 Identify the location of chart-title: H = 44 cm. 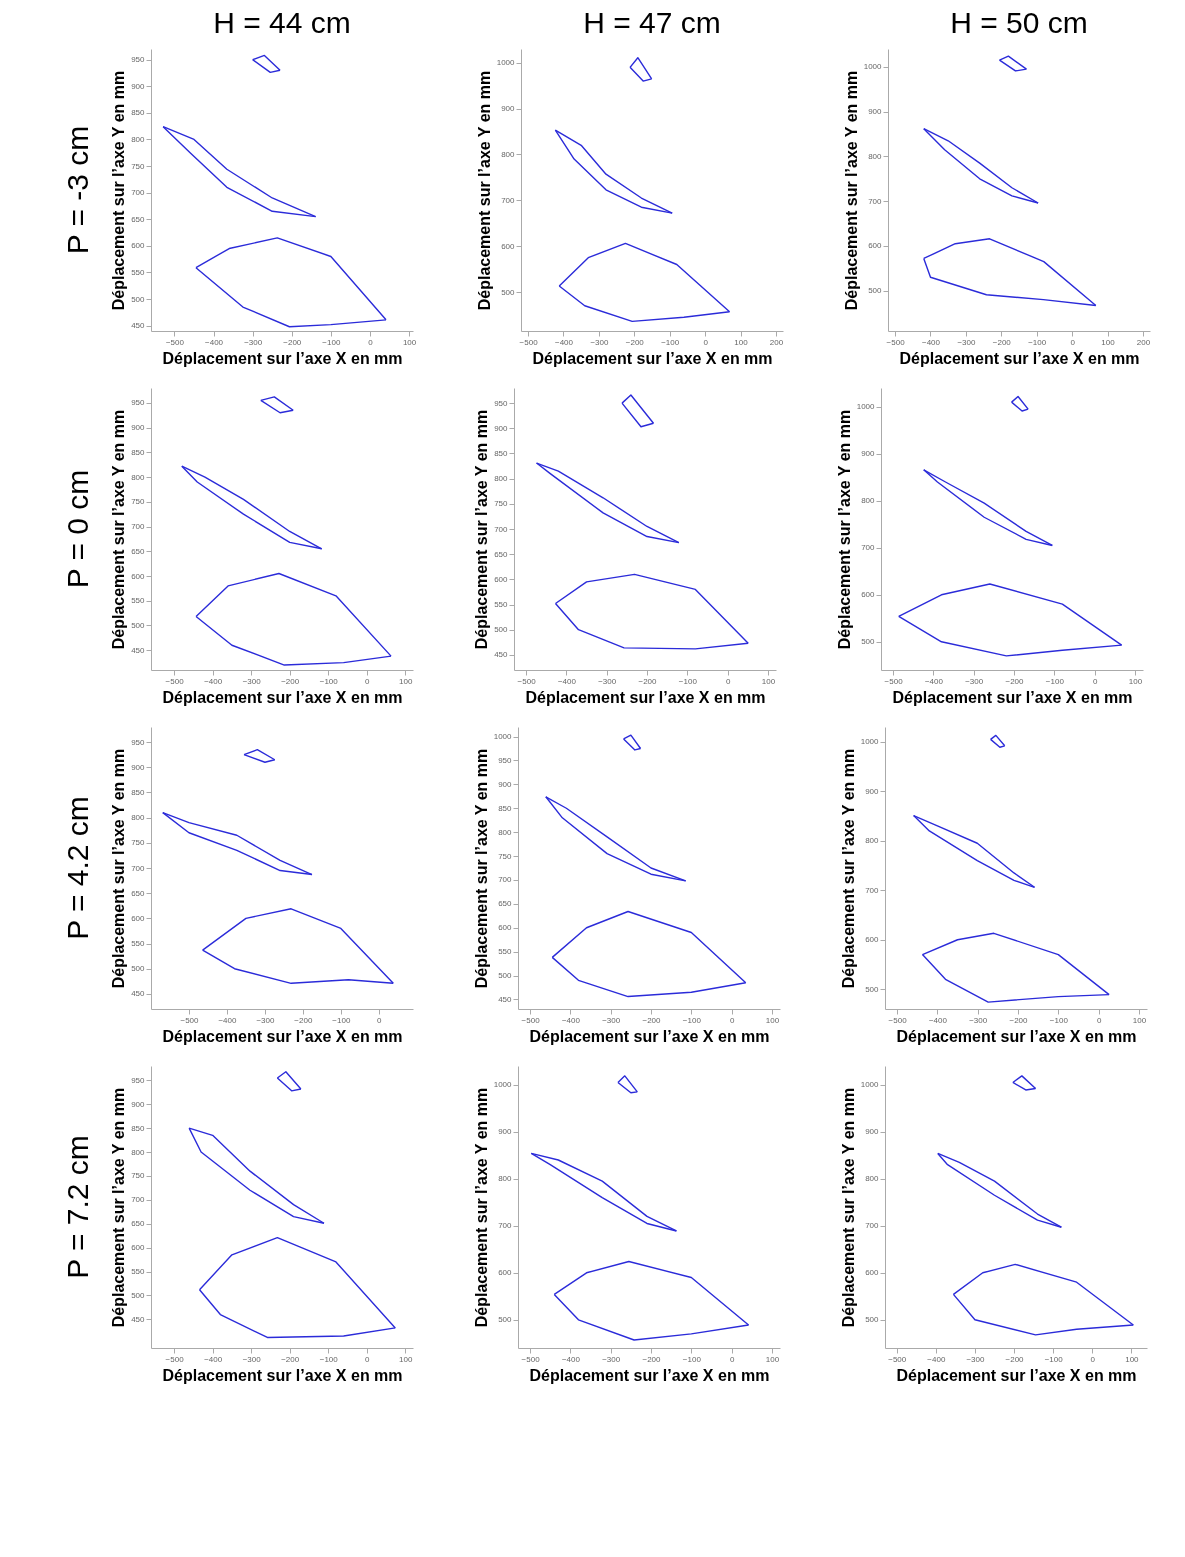
(282, 22).